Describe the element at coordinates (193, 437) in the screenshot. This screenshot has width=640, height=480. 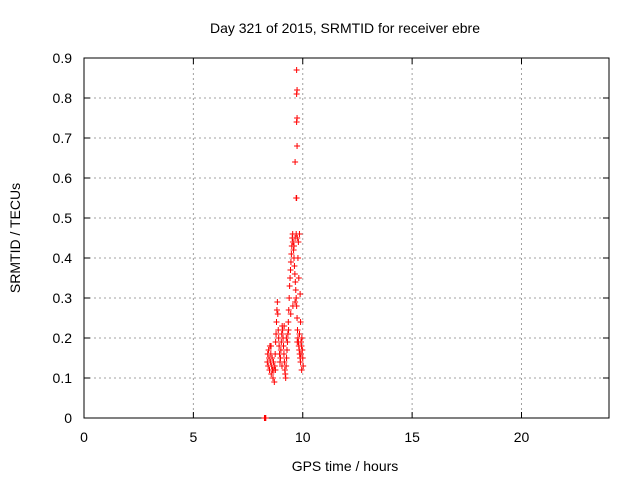
I see `x-tick-label: 5` at that location.